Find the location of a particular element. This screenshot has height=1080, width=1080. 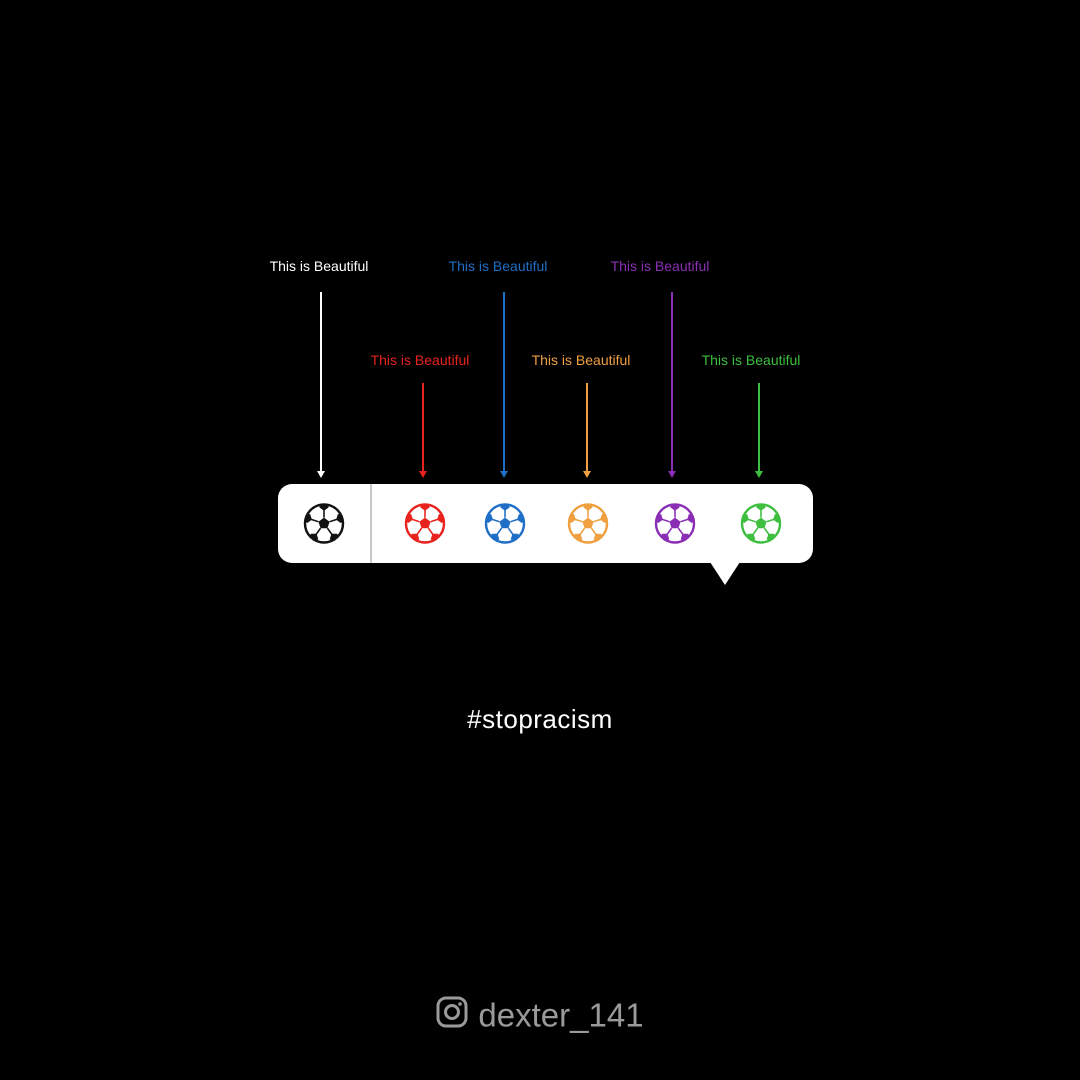

arrow-green is located at coordinates (759, 427).